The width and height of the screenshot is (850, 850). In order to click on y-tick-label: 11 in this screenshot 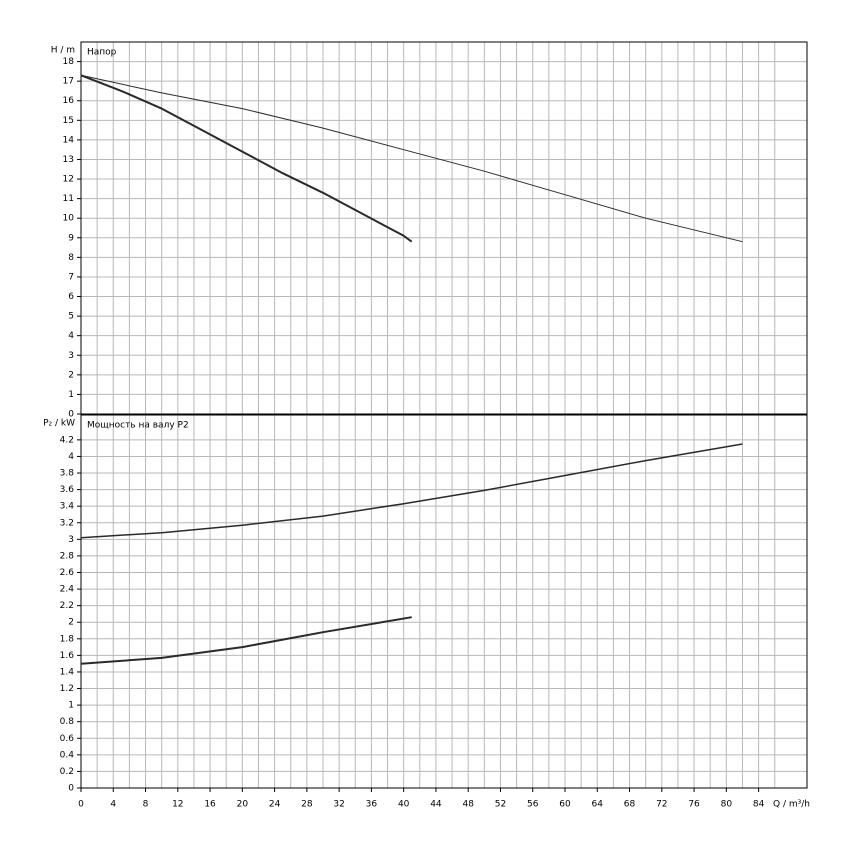, I will do `click(68, 199)`.